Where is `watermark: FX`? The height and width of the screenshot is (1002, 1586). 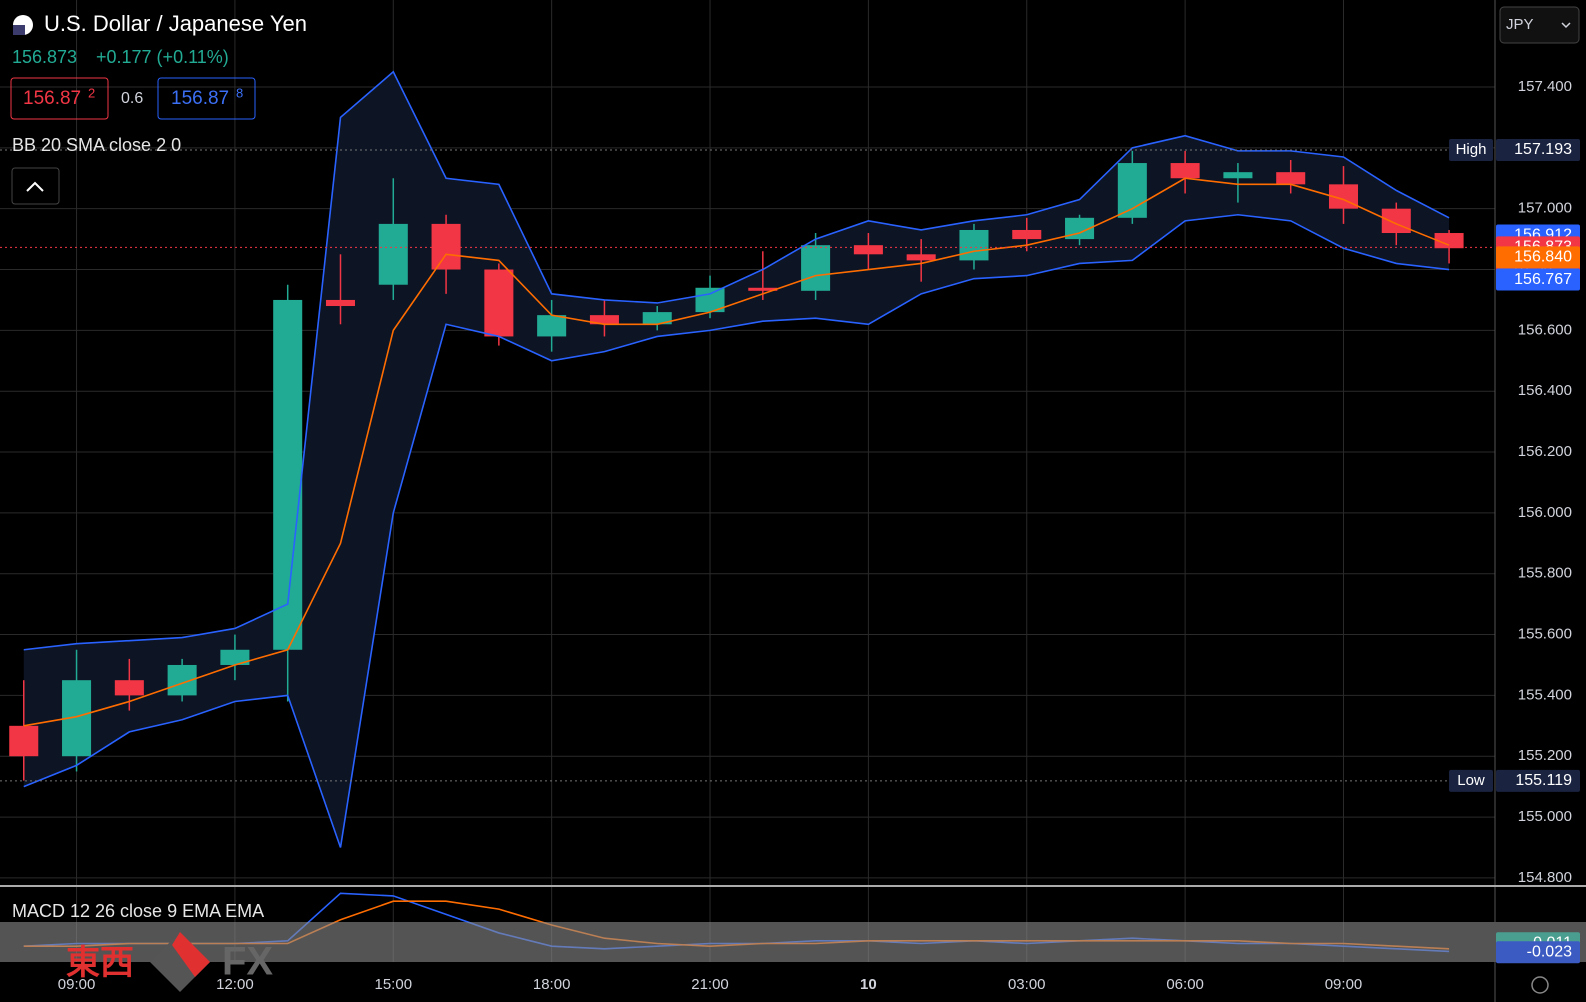 watermark: FX is located at coordinates (247, 962).